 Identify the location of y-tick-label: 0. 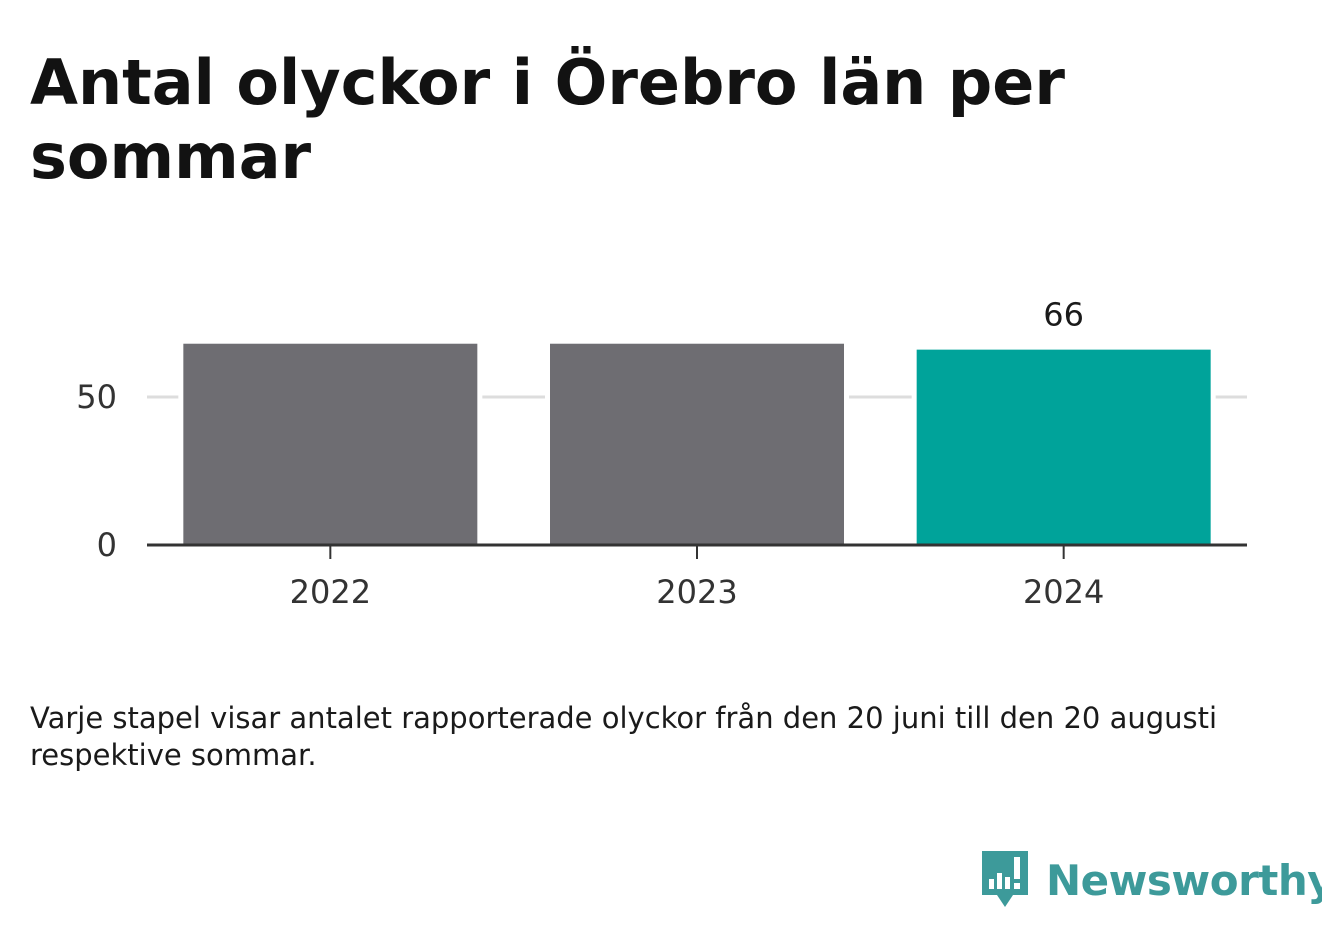
(107, 545).